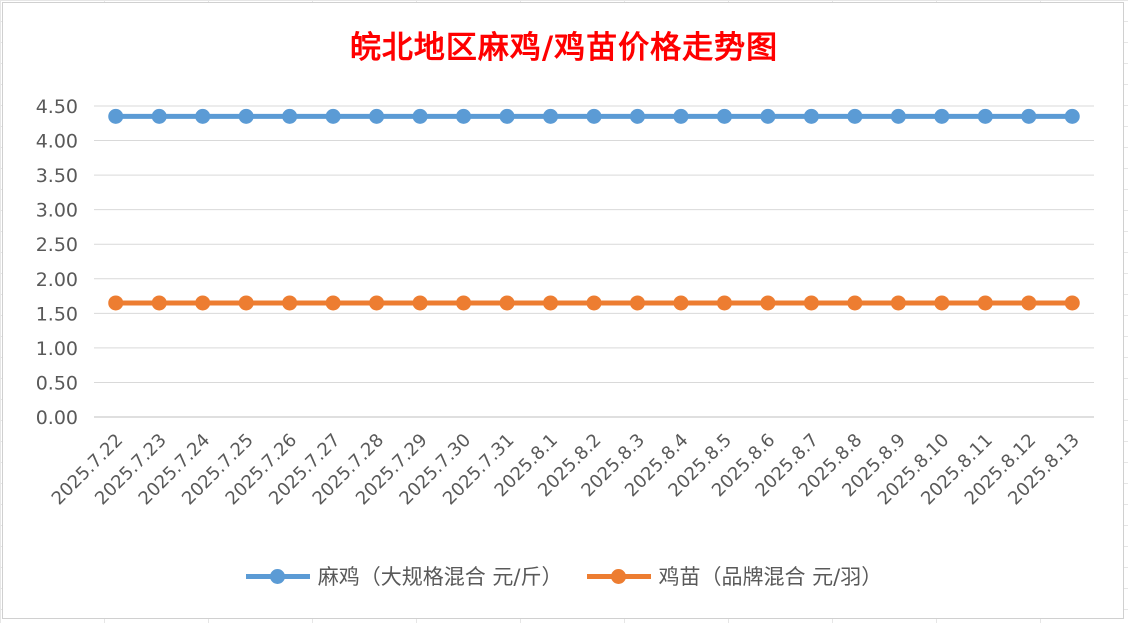  Describe the element at coordinates (57, 314) in the screenshot. I see `y-tick-label-3: 1.50` at that location.